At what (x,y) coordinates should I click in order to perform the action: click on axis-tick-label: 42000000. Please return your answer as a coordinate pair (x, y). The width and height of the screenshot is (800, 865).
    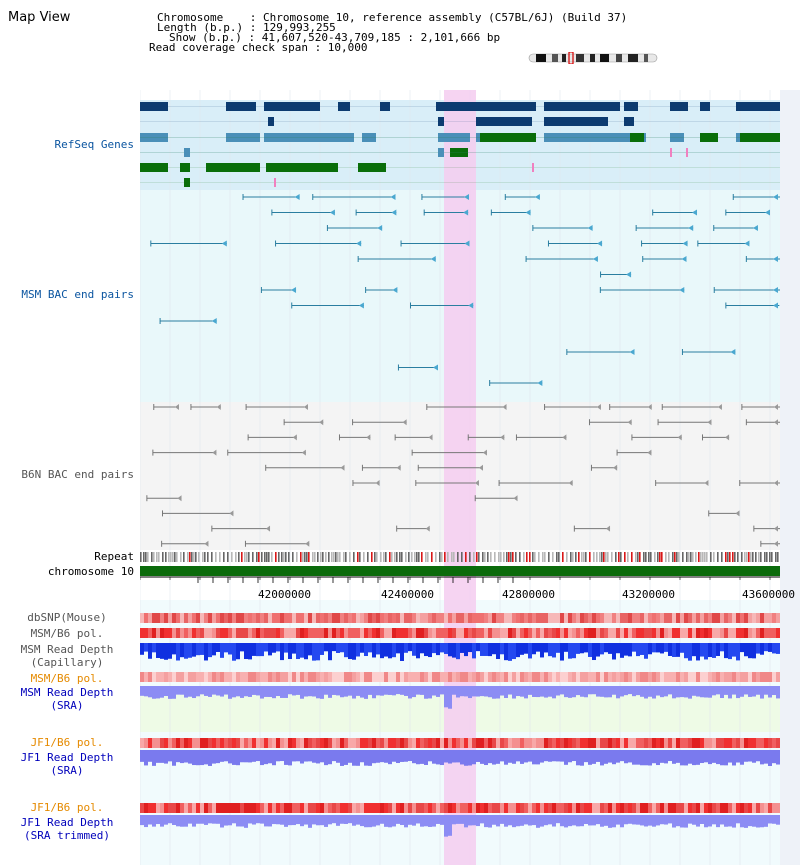
    Looking at the image, I should click on (284, 594).